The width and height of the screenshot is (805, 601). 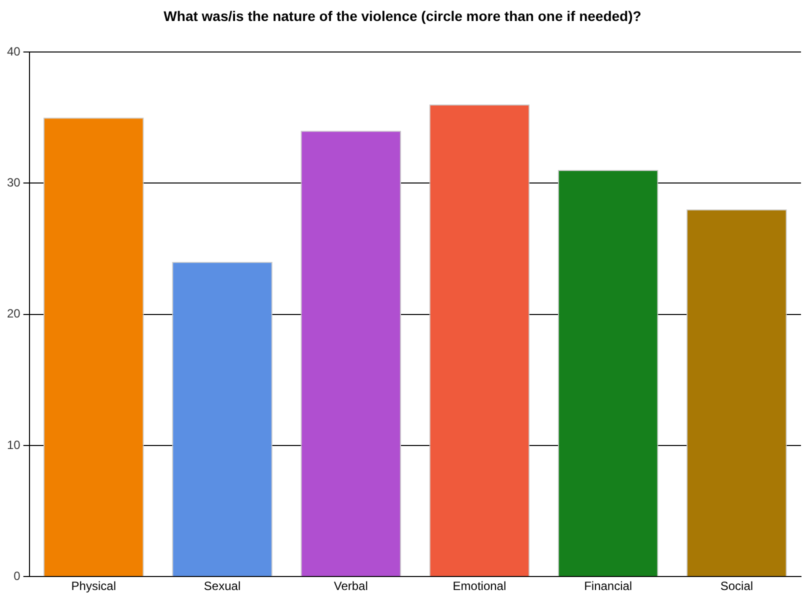 What do you see at coordinates (13, 182) in the screenshot?
I see `y-tick-label: 30` at bounding box center [13, 182].